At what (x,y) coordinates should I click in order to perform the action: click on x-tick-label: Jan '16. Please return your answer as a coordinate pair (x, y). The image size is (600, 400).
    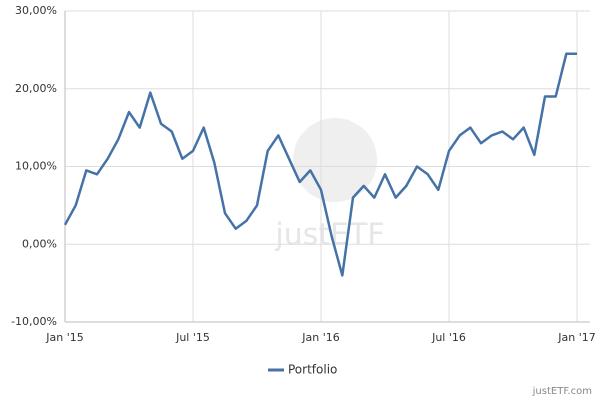
    Looking at the image, I should click on (320, 337).